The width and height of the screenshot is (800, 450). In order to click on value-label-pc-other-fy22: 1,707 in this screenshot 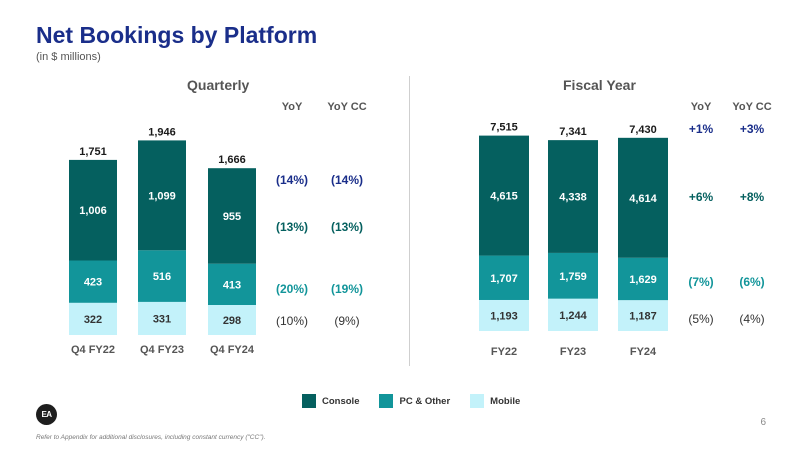, I will do `click(504, 279)`.